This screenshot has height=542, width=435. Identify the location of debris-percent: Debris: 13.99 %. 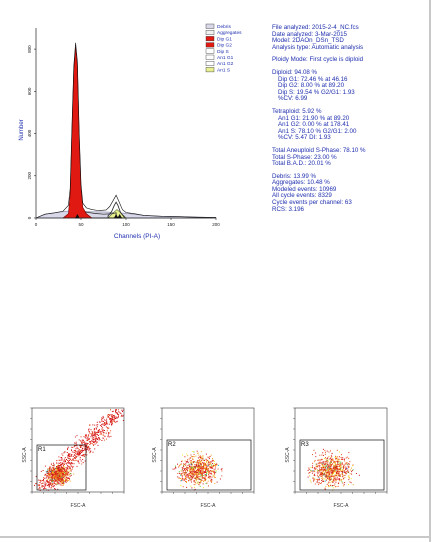
(294, 176).